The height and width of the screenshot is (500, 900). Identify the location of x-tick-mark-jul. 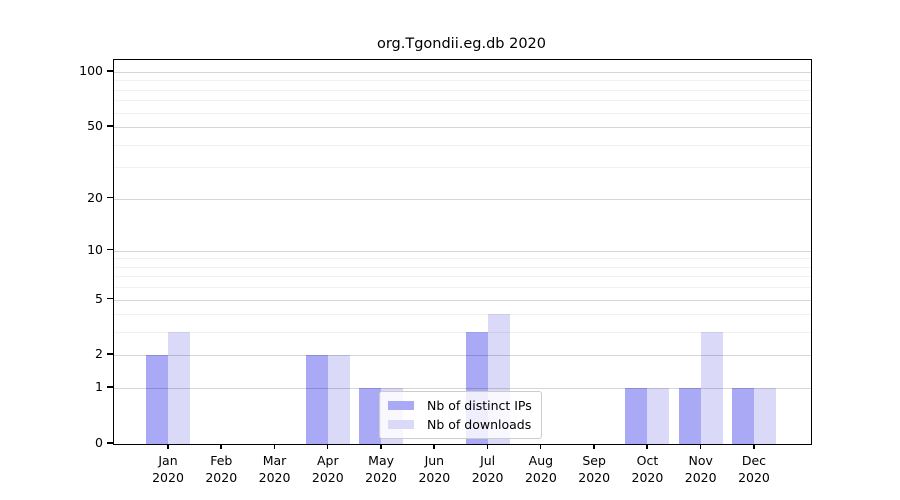
(487, 446).